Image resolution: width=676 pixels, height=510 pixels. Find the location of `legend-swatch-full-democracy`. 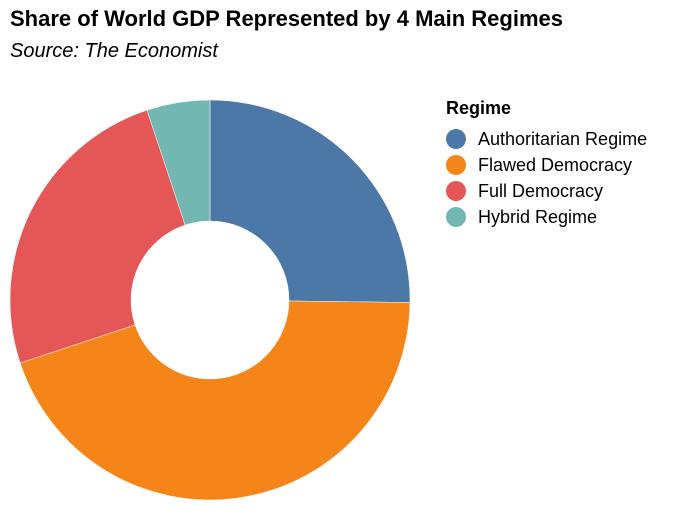

legend-swatch-full-democracy is located at coordinates (456, 191).